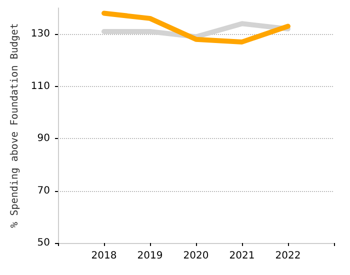 The image size is (350, 275). Describe the element at coordinates (43, 243) in the screenshot. I see `y-tick-label: 50` at that location.